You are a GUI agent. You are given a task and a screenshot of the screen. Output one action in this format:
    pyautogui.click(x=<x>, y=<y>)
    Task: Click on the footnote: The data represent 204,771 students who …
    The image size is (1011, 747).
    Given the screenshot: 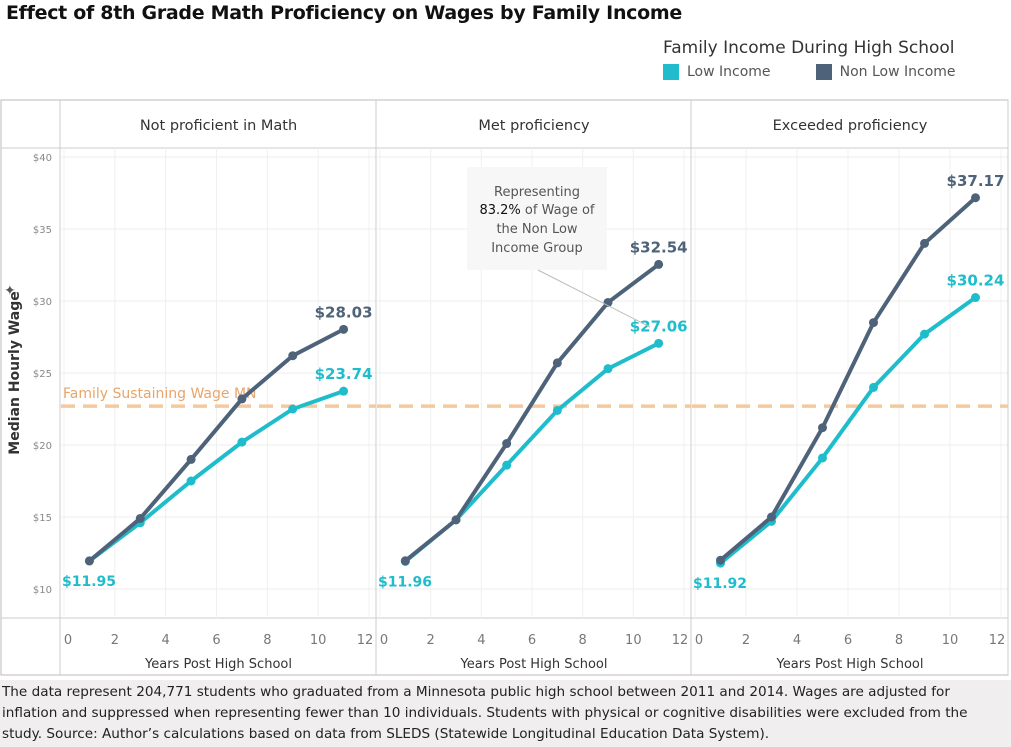 What is the action you would take?
    pyautogui.click(x=505, y=713)
    